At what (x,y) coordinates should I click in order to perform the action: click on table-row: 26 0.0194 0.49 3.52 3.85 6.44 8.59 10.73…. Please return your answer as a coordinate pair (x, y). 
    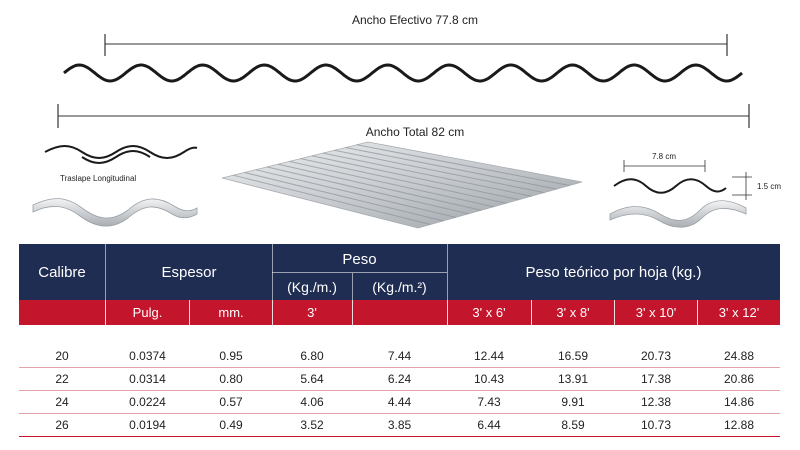
    Looking at the image, I should click on (405, 425).